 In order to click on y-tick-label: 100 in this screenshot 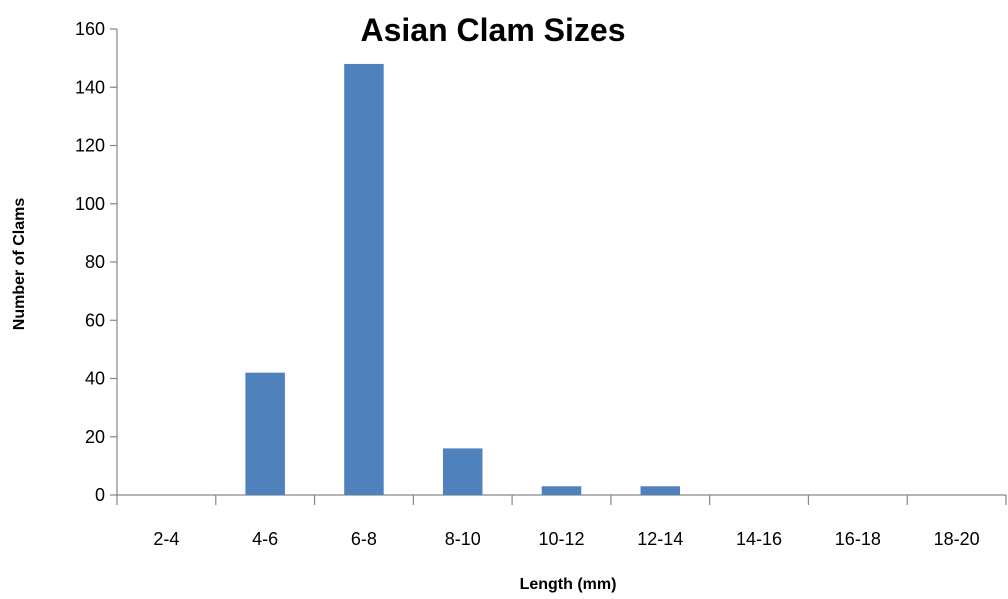, I will do `click(90, 204)`.